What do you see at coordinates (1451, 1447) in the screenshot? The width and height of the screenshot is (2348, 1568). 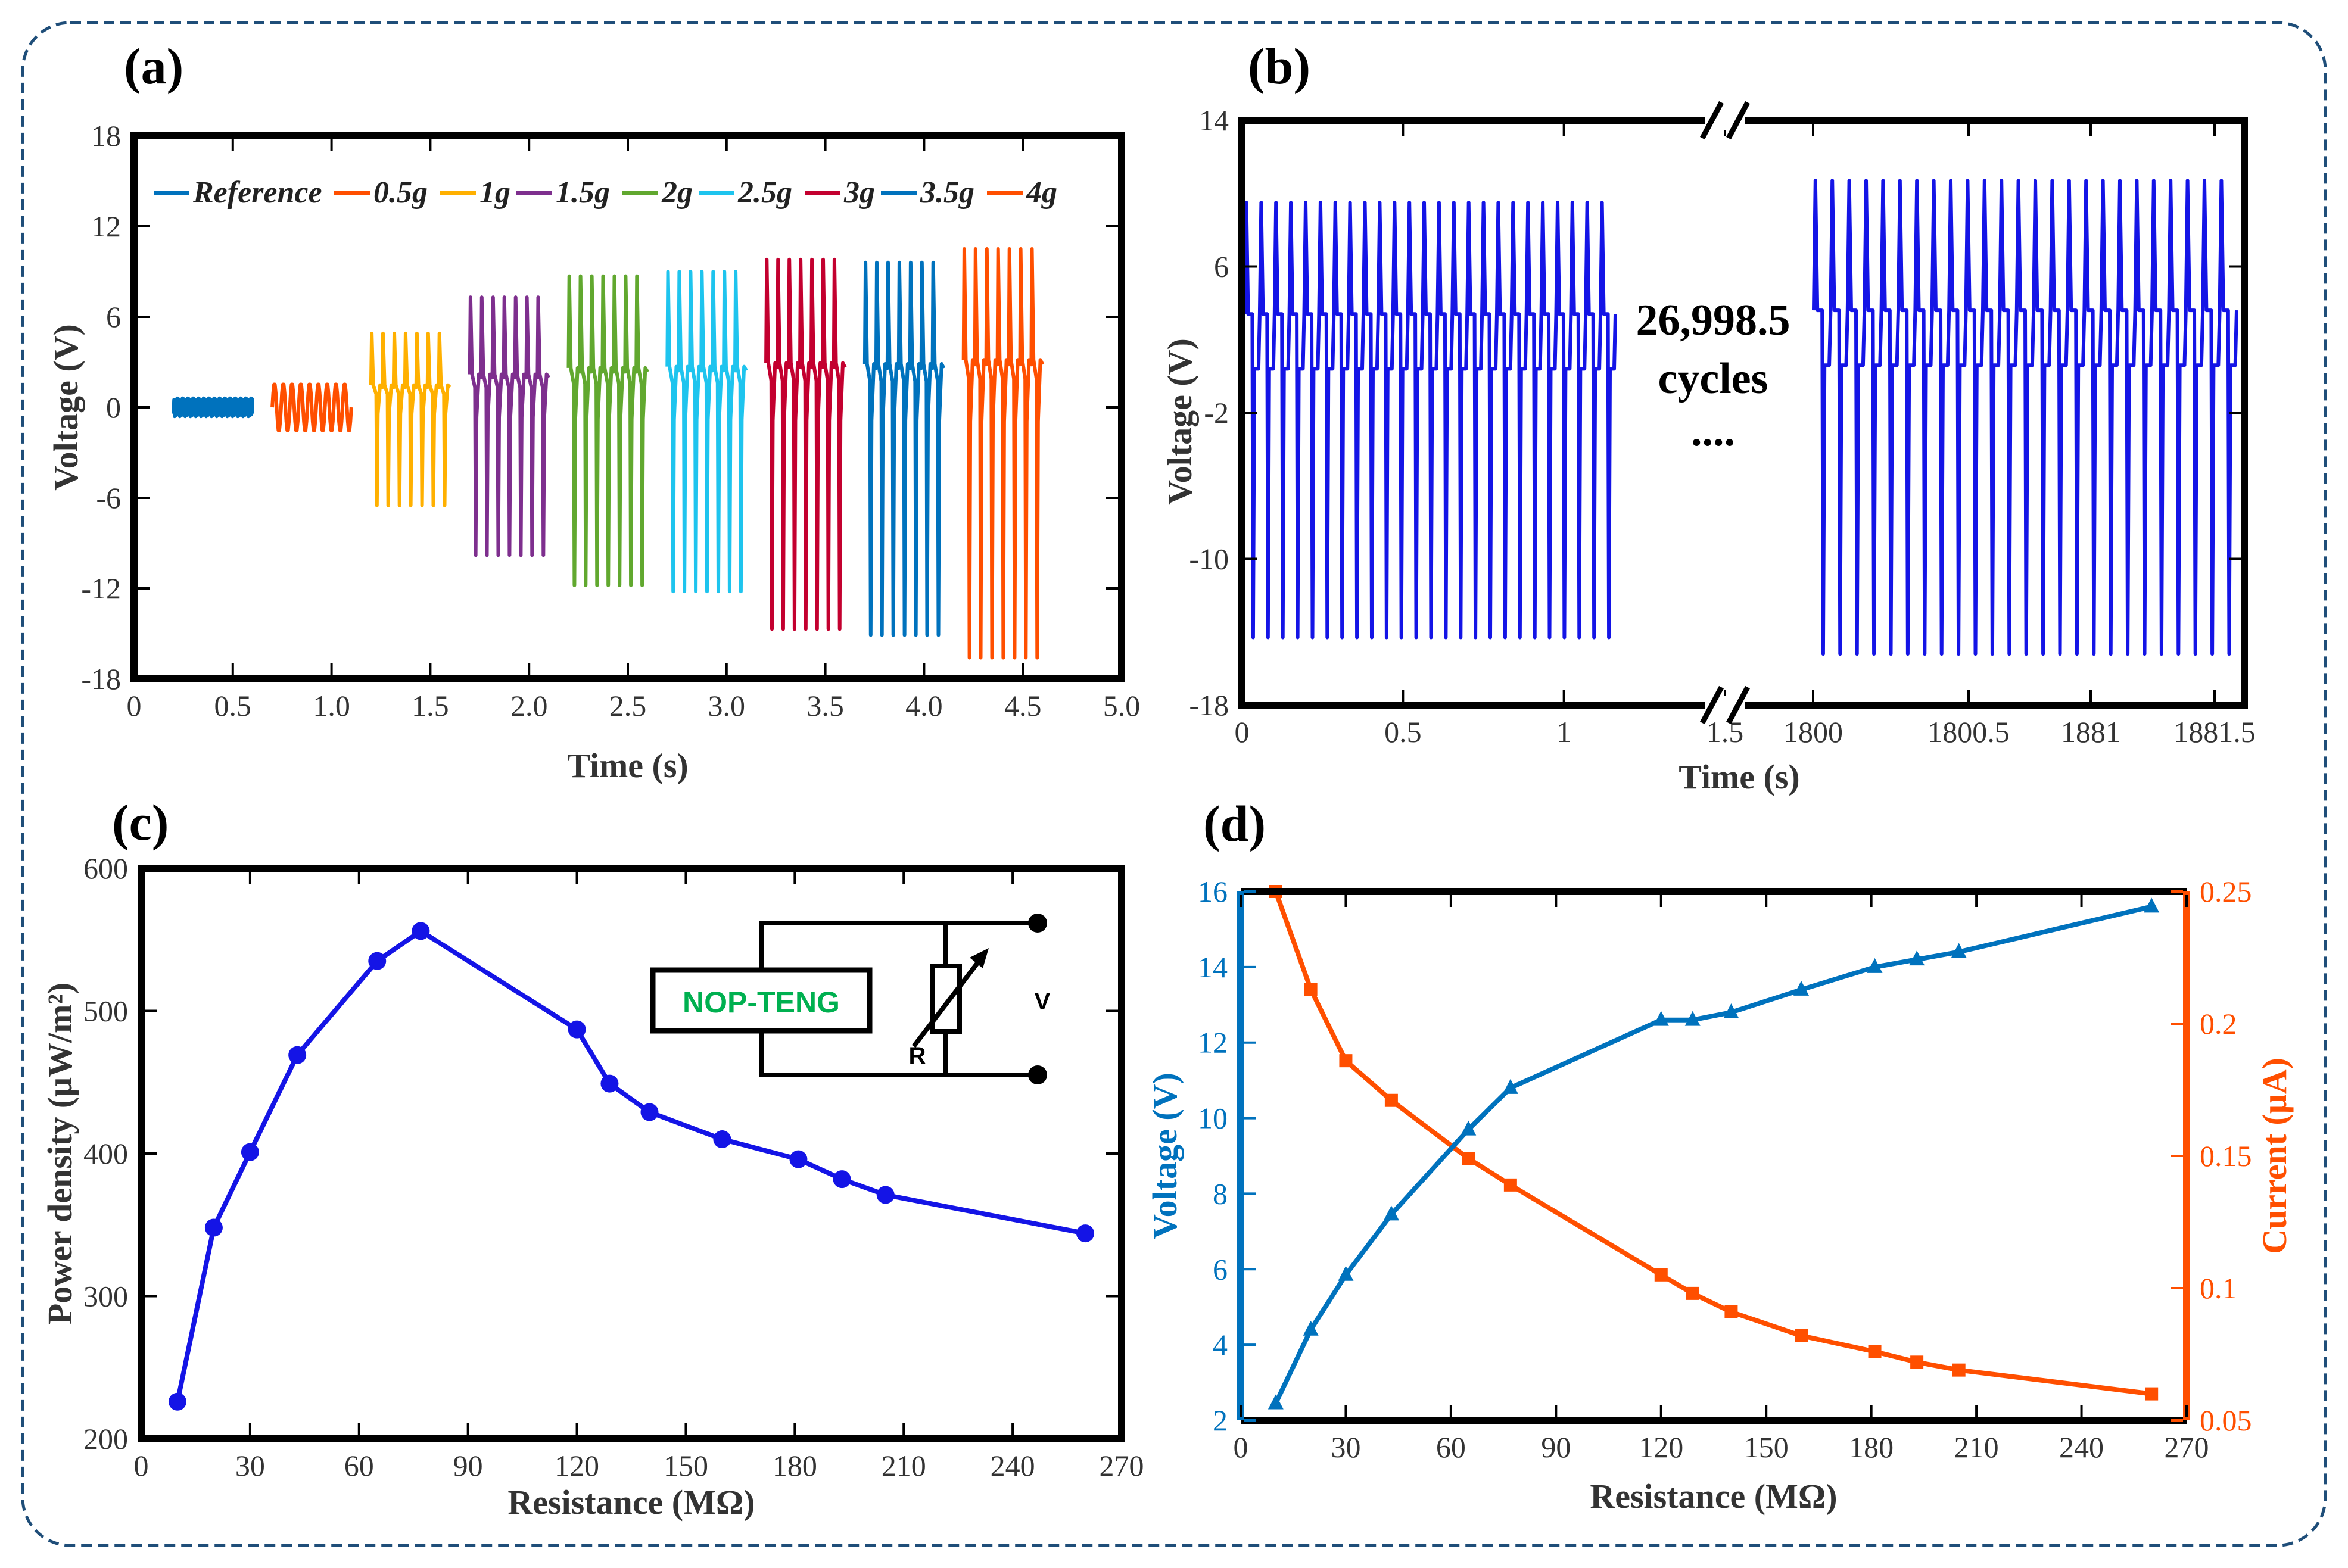 I see `x-tick-label: 60` at bounding box center [1451, 1447].